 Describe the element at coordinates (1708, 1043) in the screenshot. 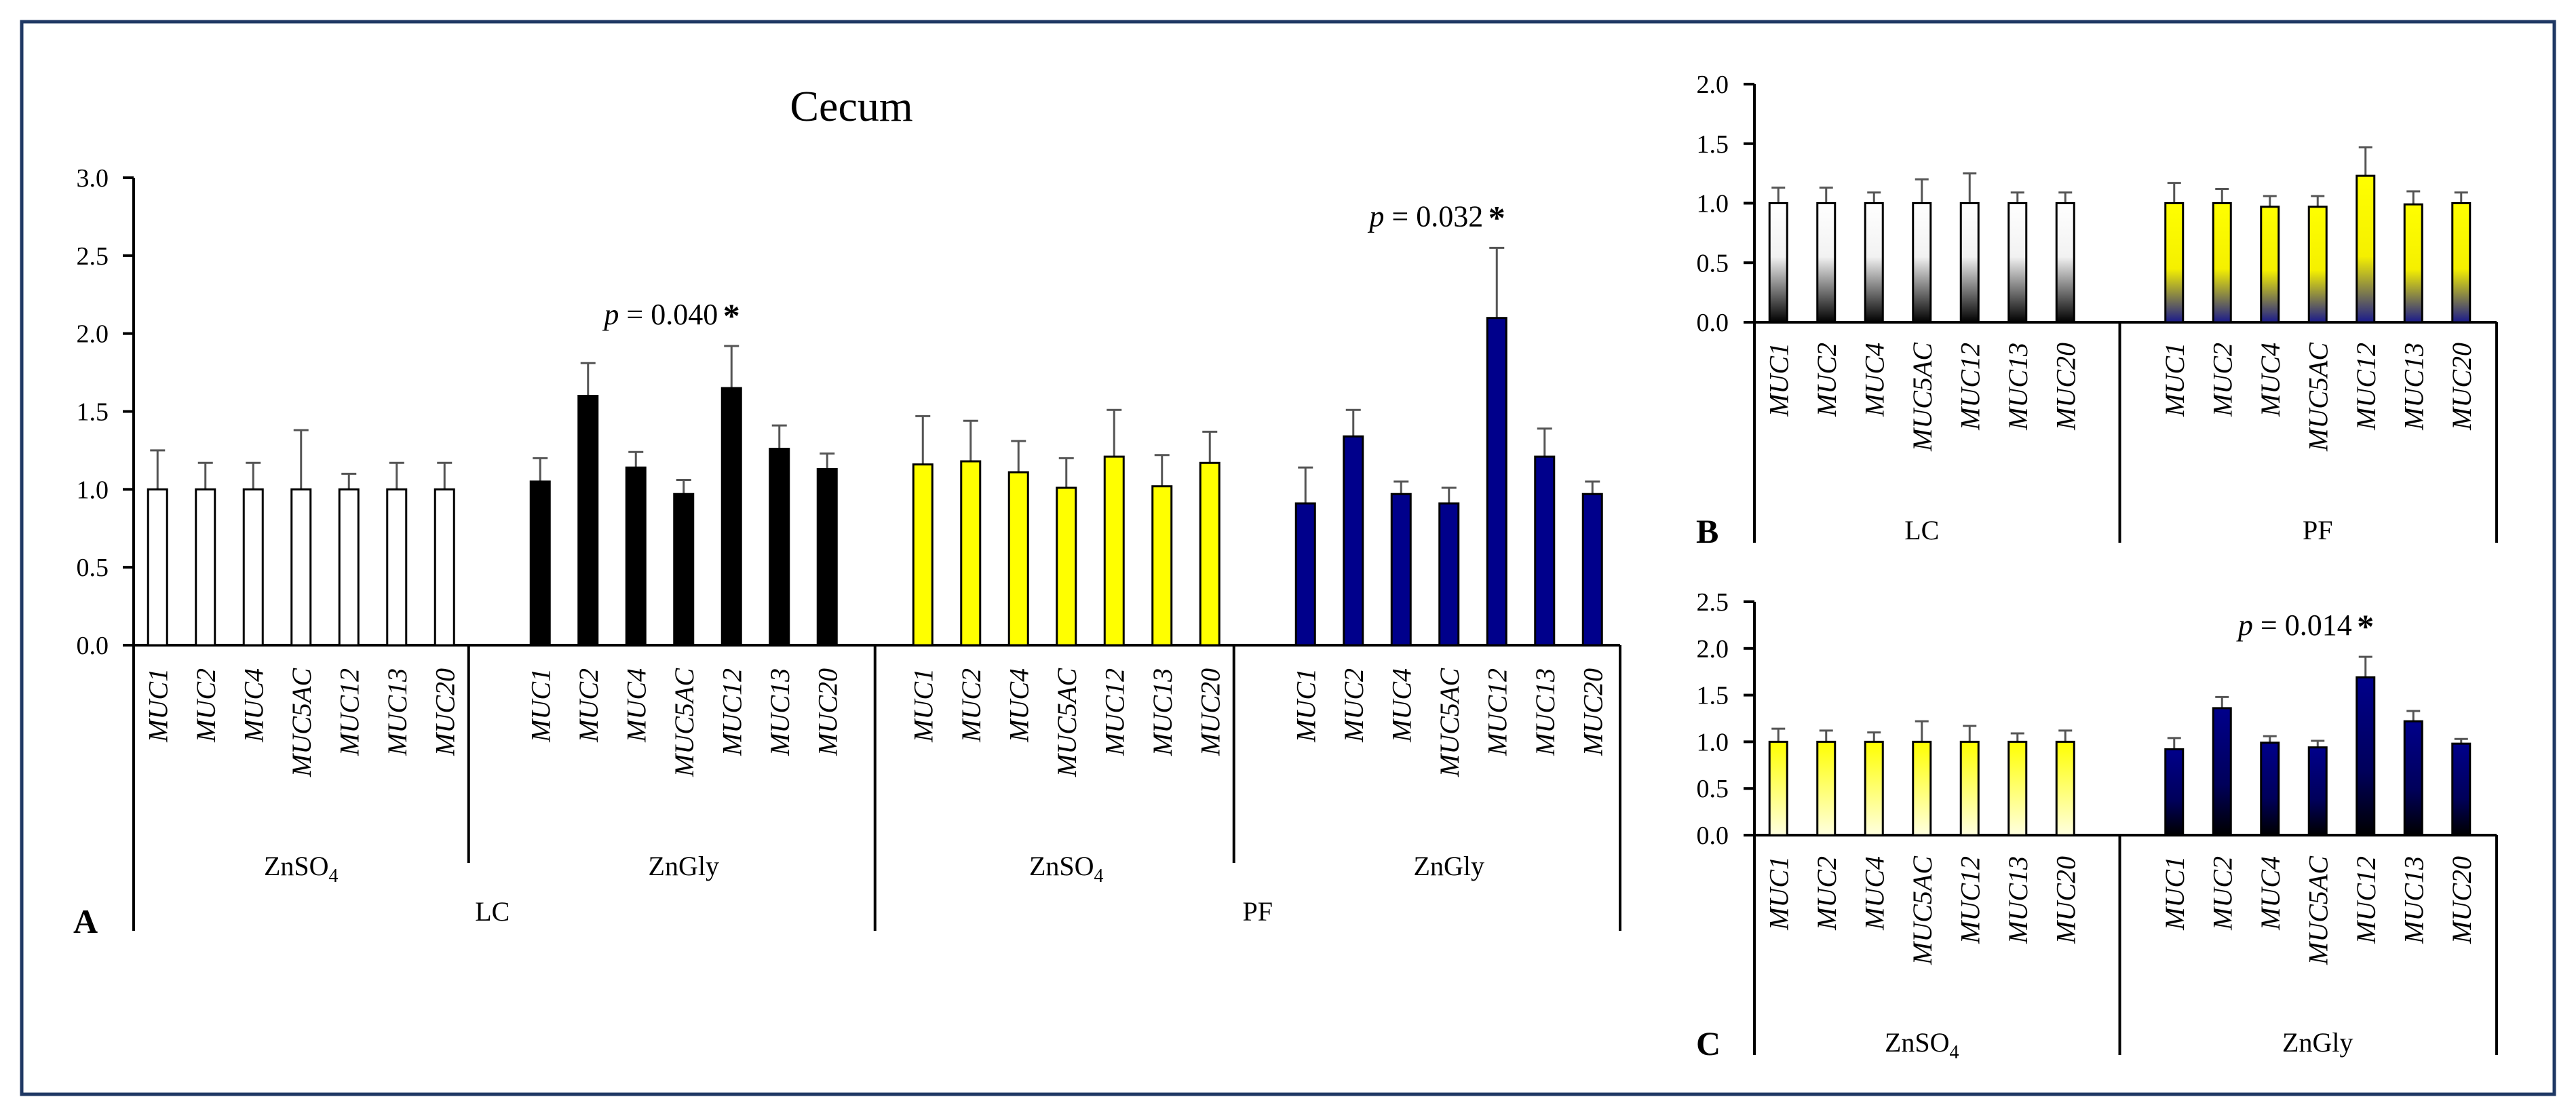

I see `panel-letter: C` at that location.